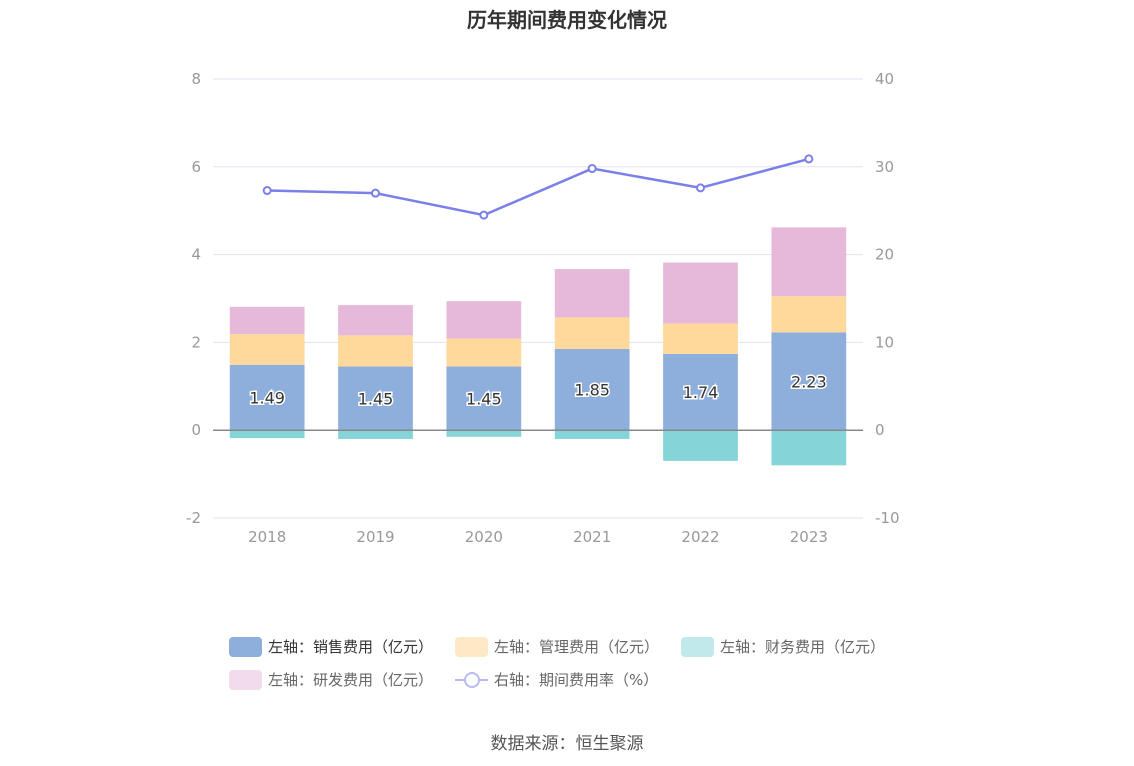 This screenshot has width=1134, height=766. What do you see at coordinates (884, 167) in the screenshot?
I see `right-axis-tick-label: 30` at bounding box center [884, 167].